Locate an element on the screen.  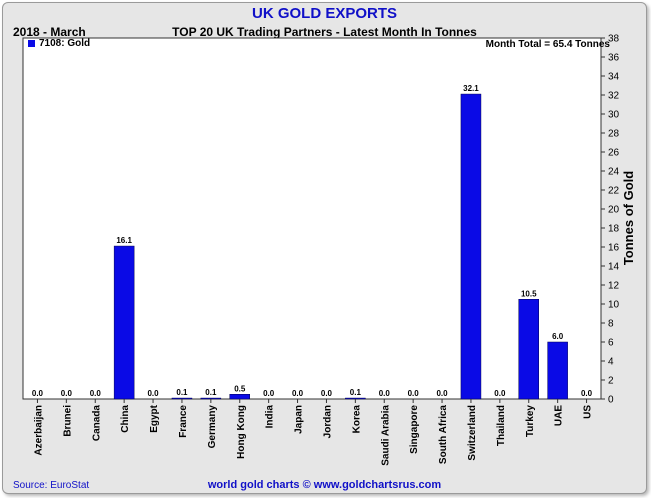
x-tick-label: South Africa is located at coordinates (443, 435).